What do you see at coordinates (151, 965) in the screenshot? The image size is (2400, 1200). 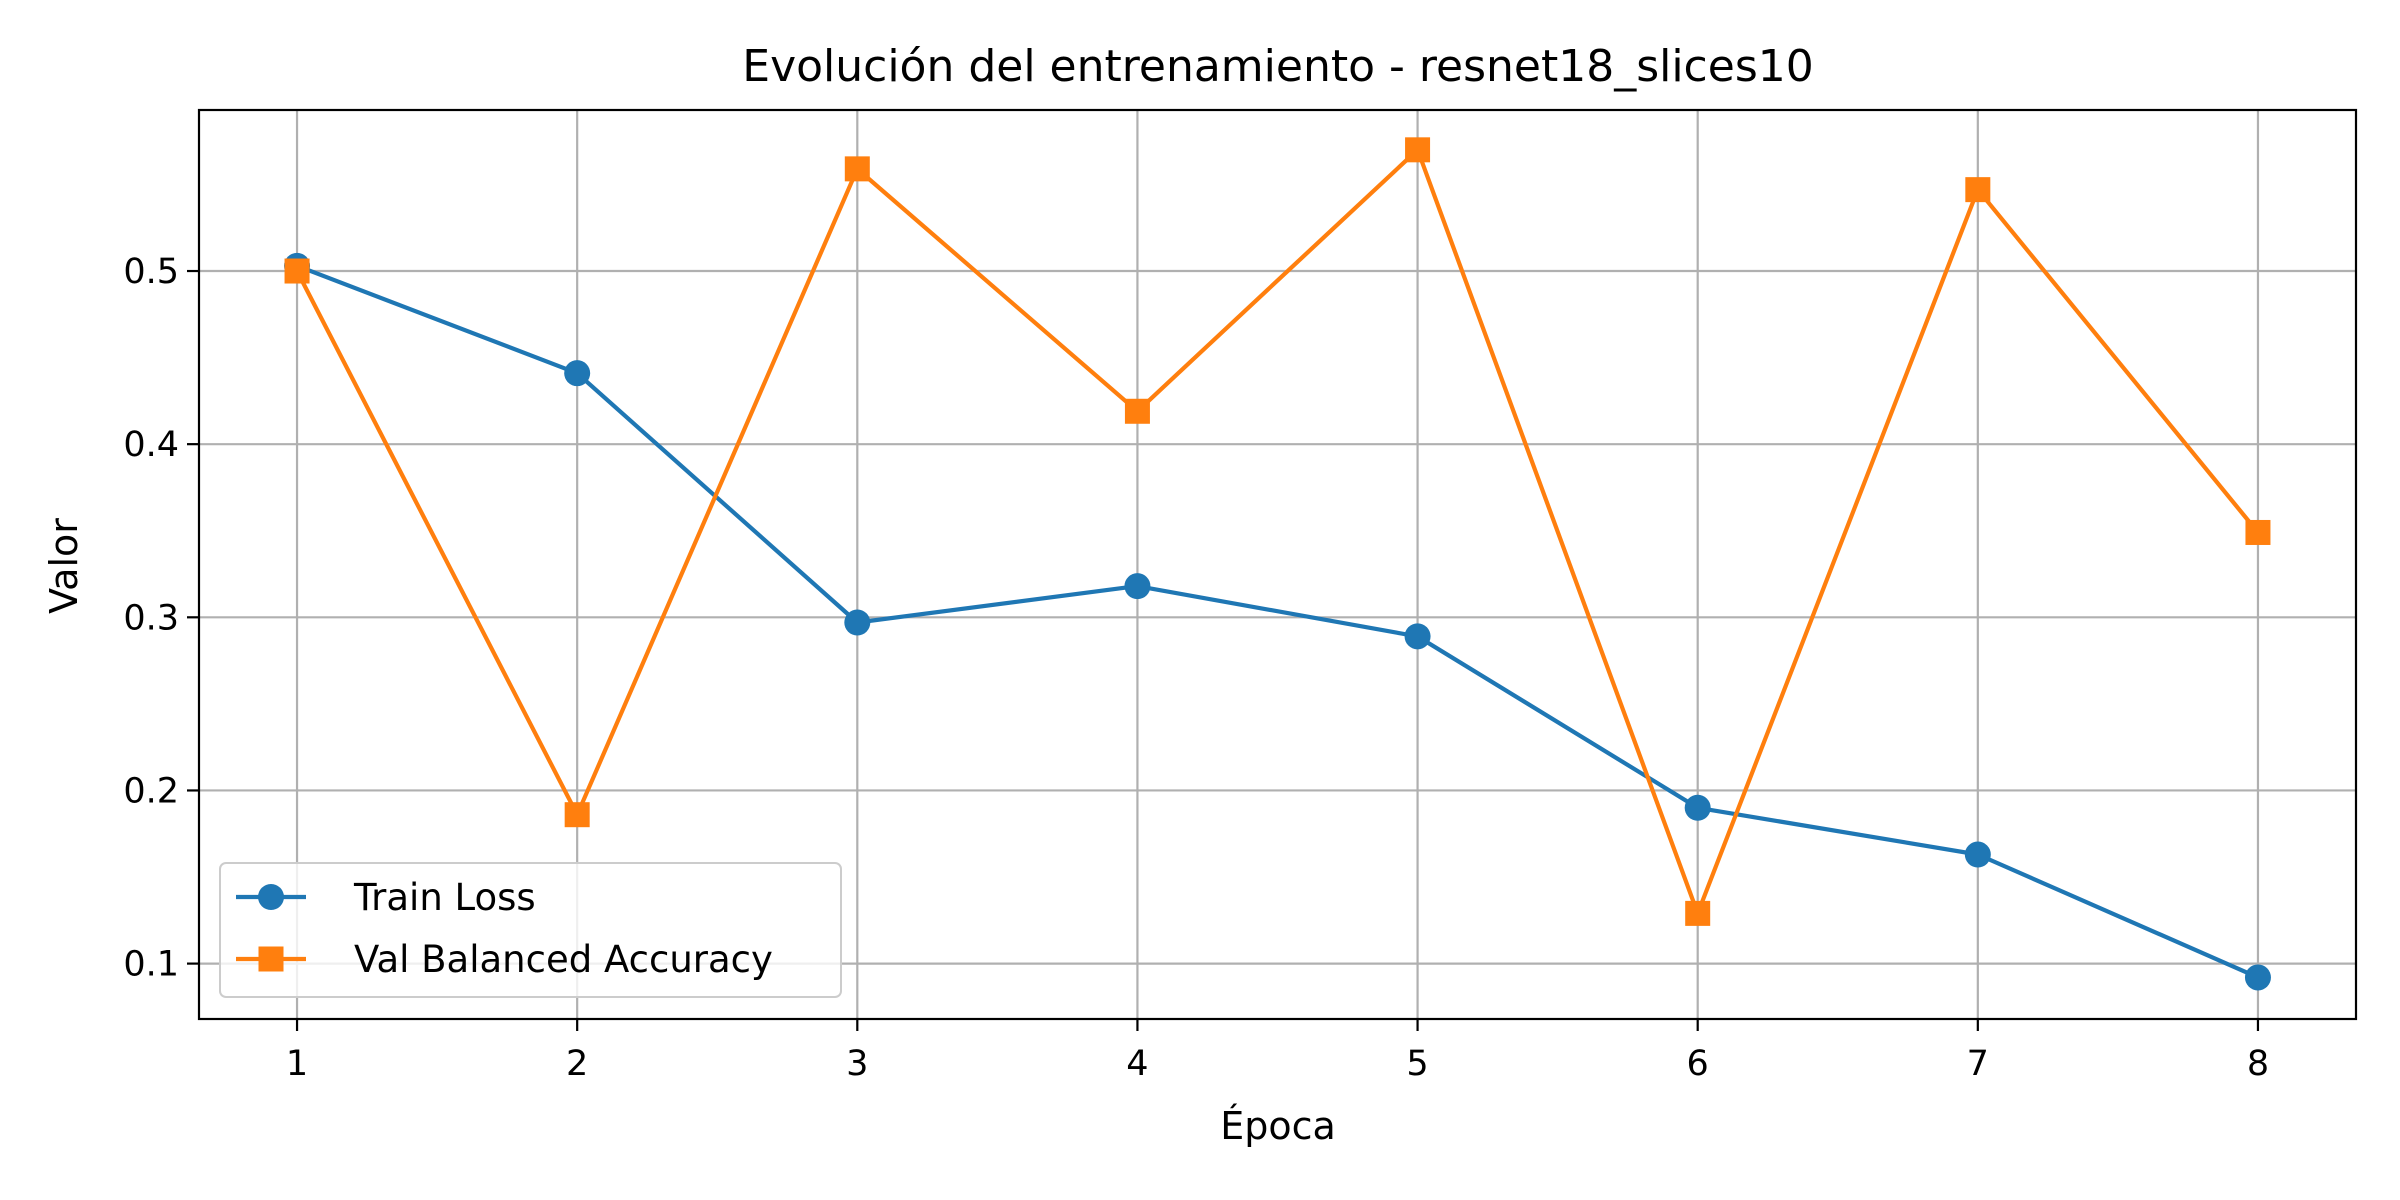 I see `y-tick-label: 0.1` at bounding box center [151, 965].